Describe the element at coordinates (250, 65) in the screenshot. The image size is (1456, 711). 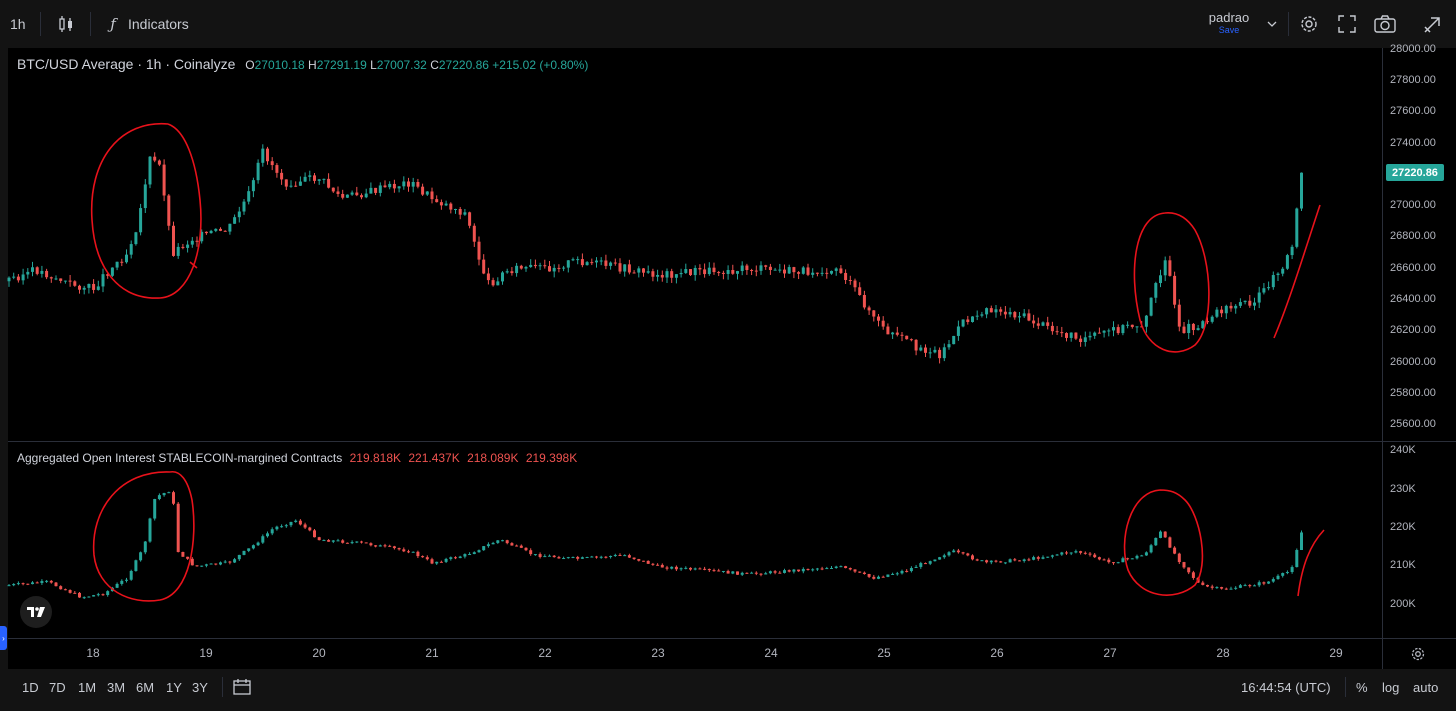
I see `open-label: O` at that location.